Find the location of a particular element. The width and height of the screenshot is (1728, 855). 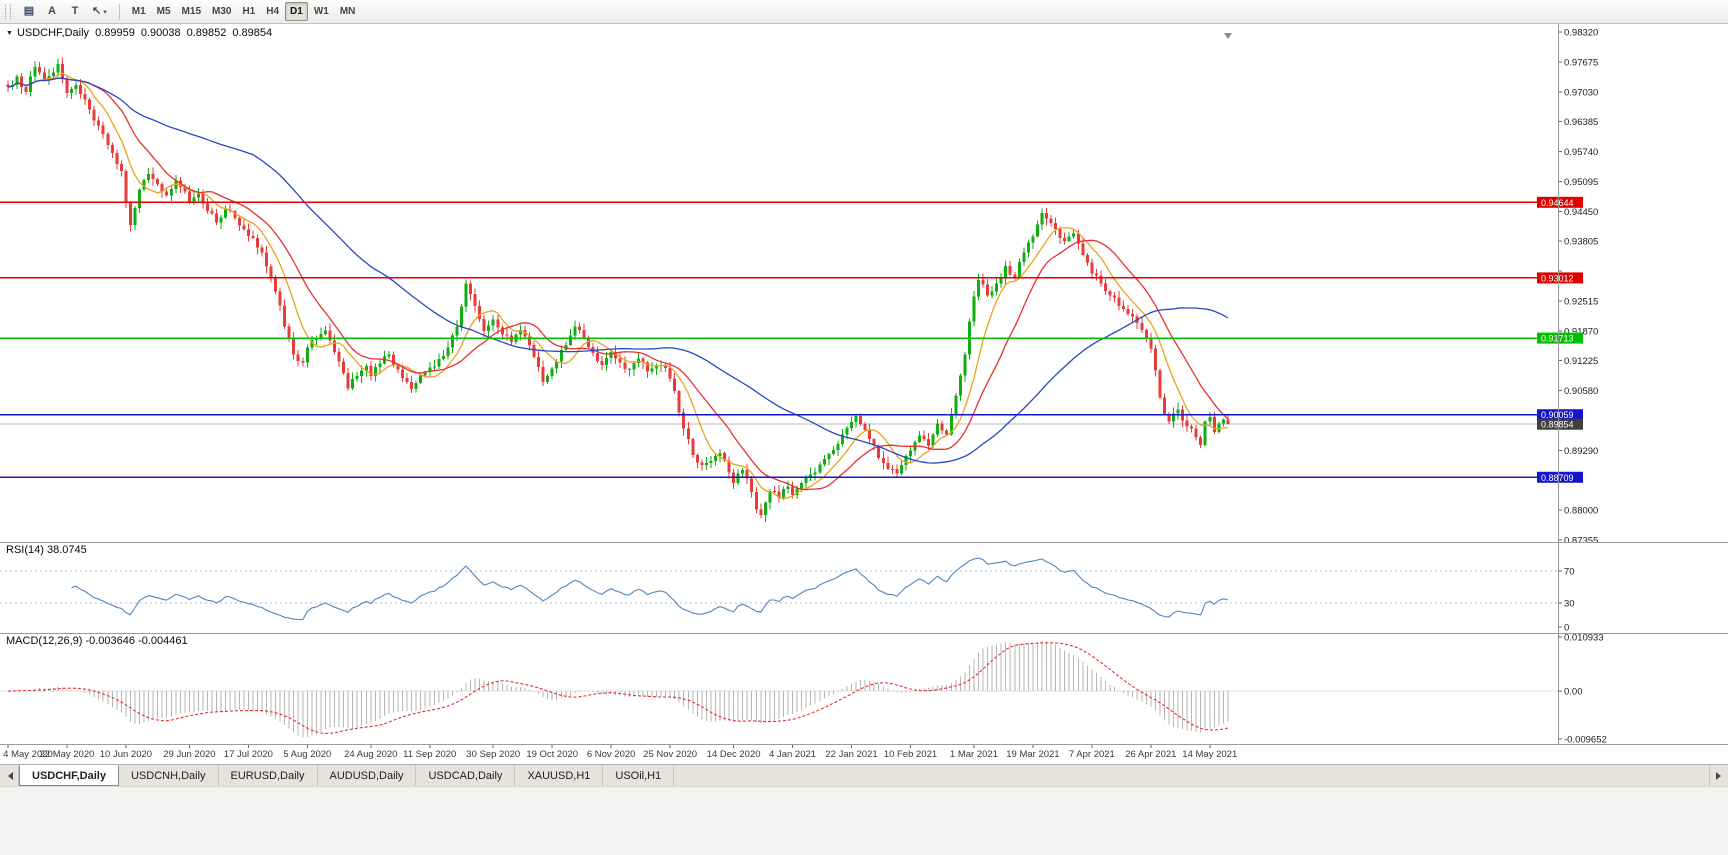

ohlc-close: 0.89854 is located at coordinates (252, 33).